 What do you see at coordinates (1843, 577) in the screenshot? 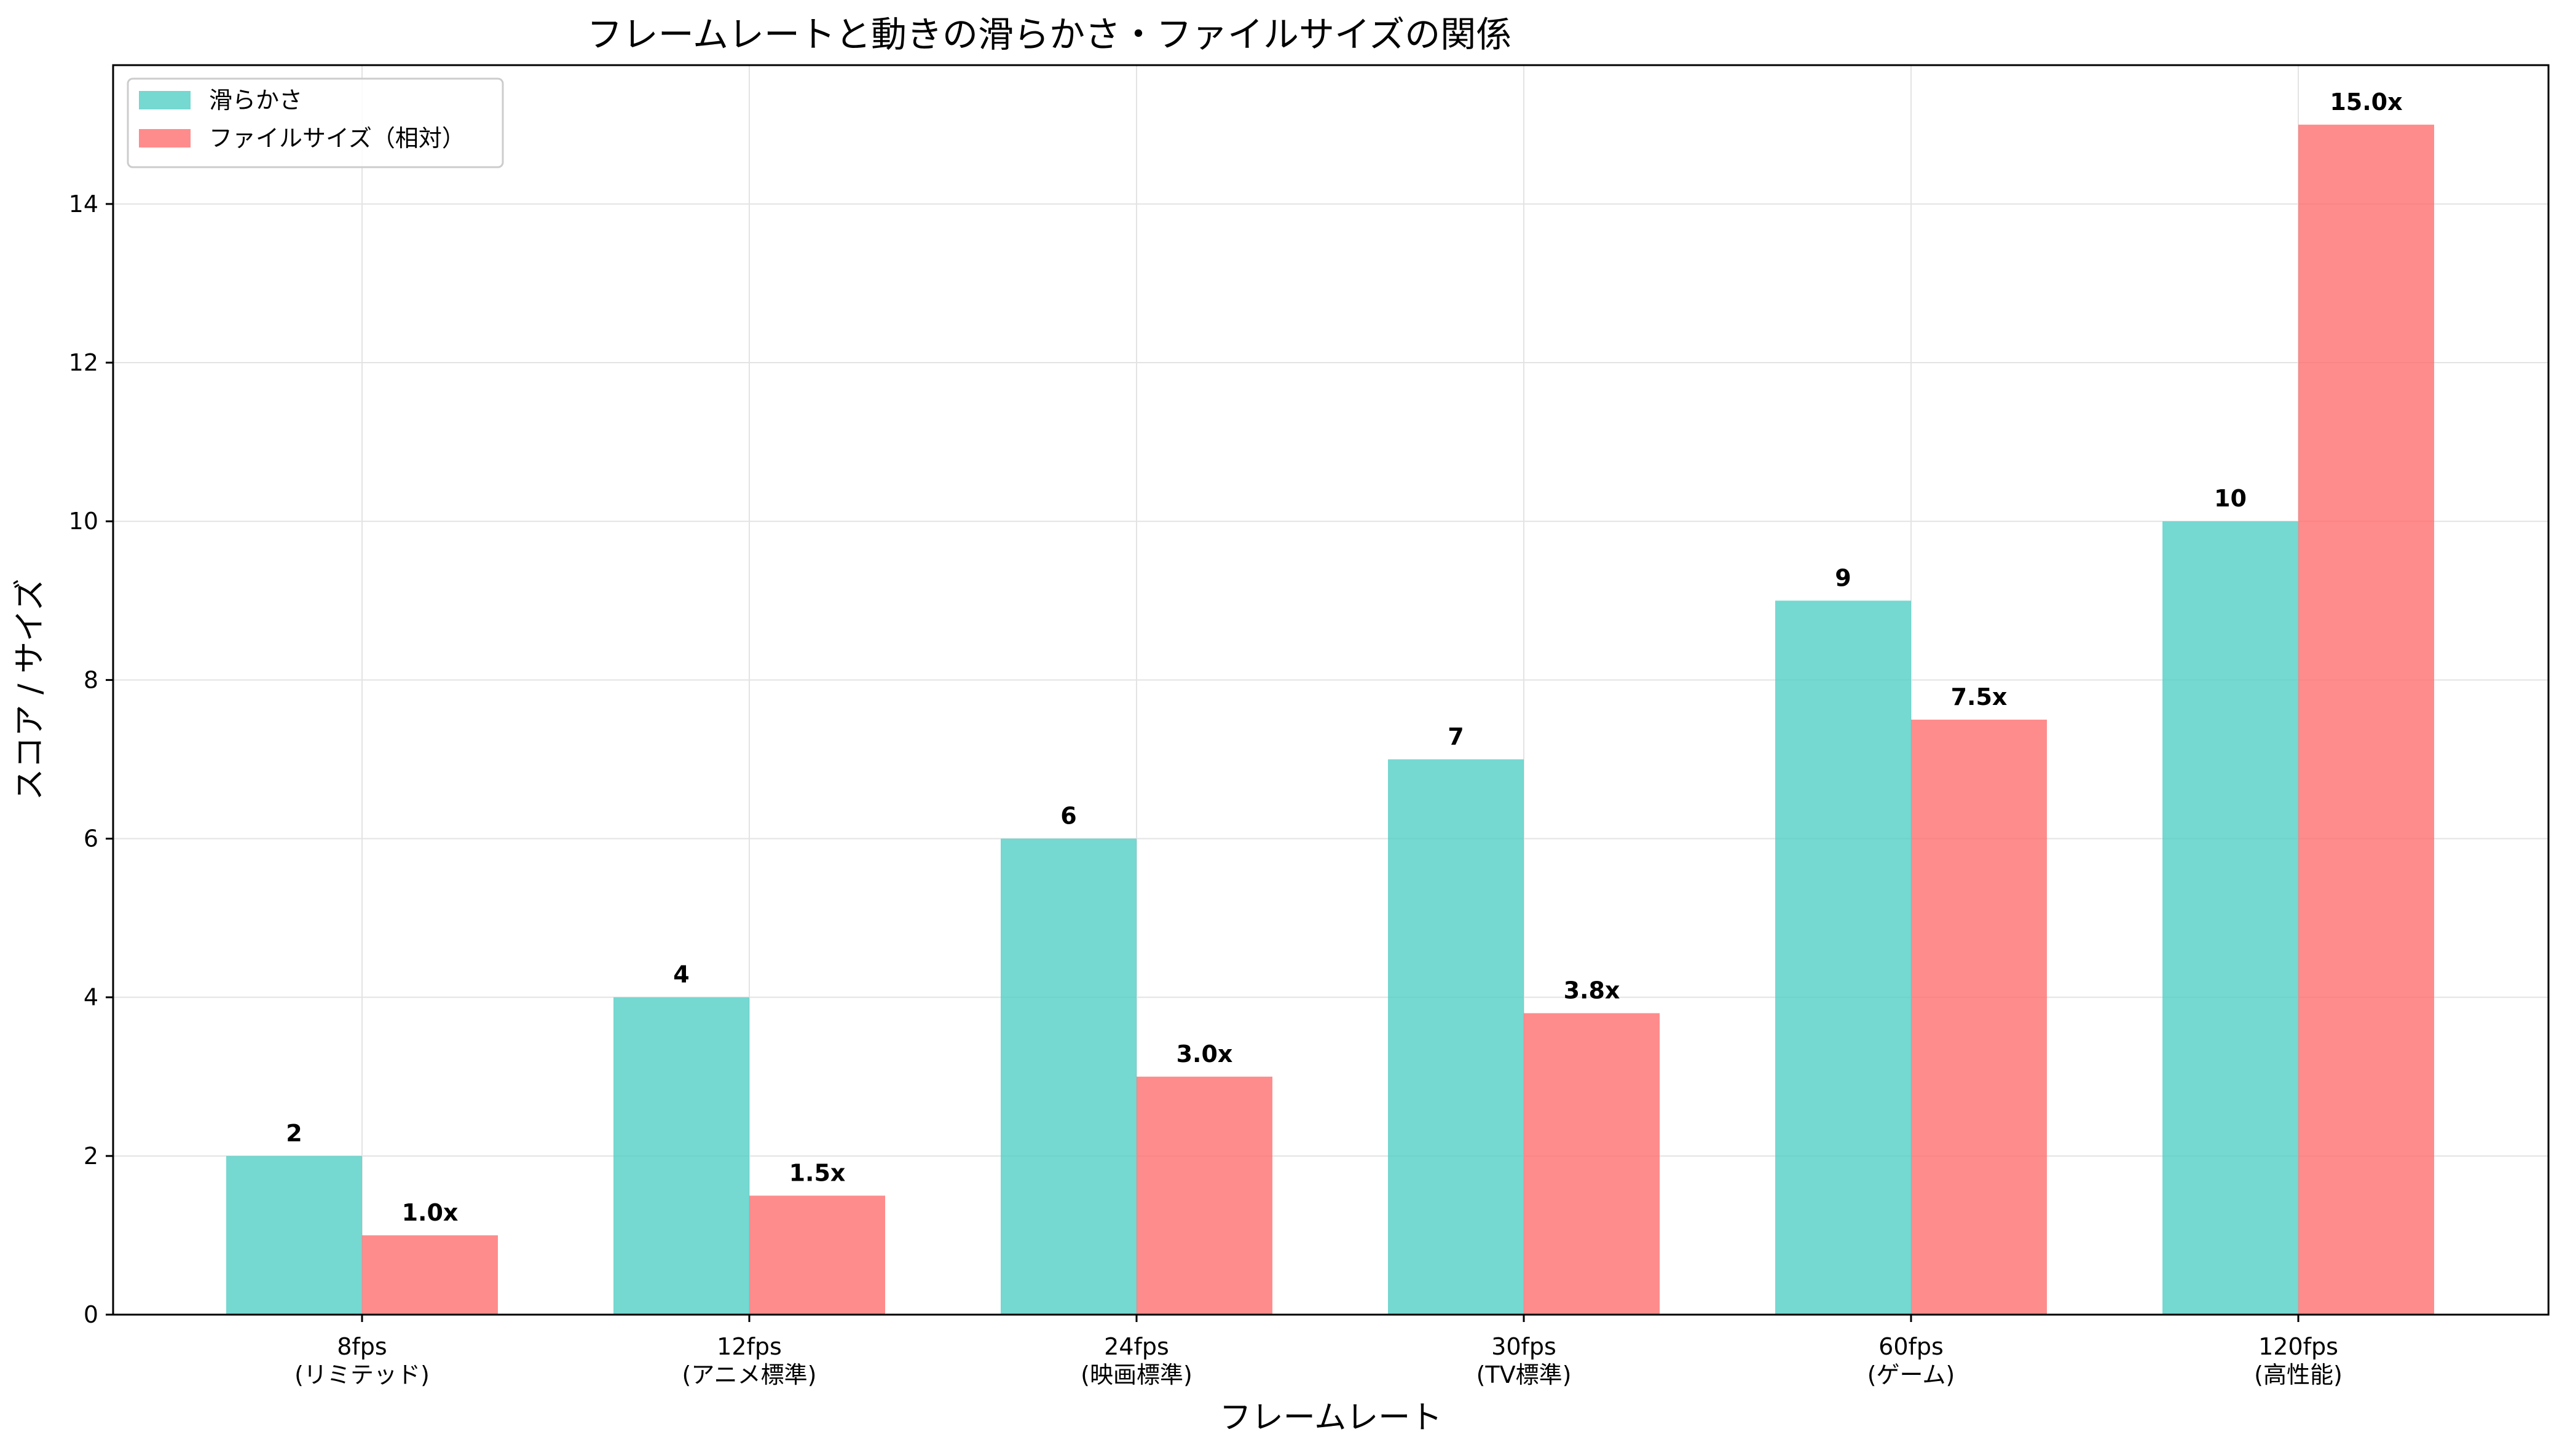
I see `bar-value-label-smoothness: 9` at bounding box center [1843, 577].